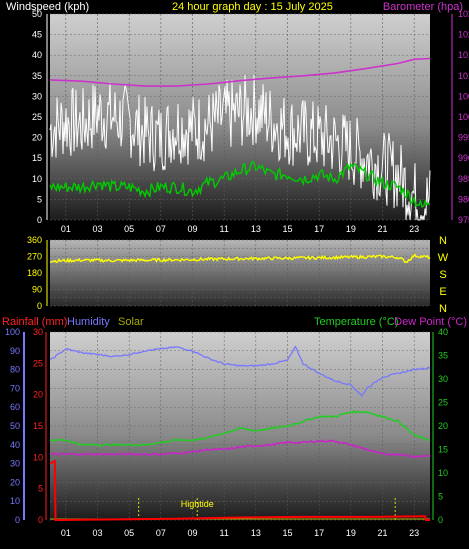  I want to click on wind-y-tick-label: 35, so click(37, 76).